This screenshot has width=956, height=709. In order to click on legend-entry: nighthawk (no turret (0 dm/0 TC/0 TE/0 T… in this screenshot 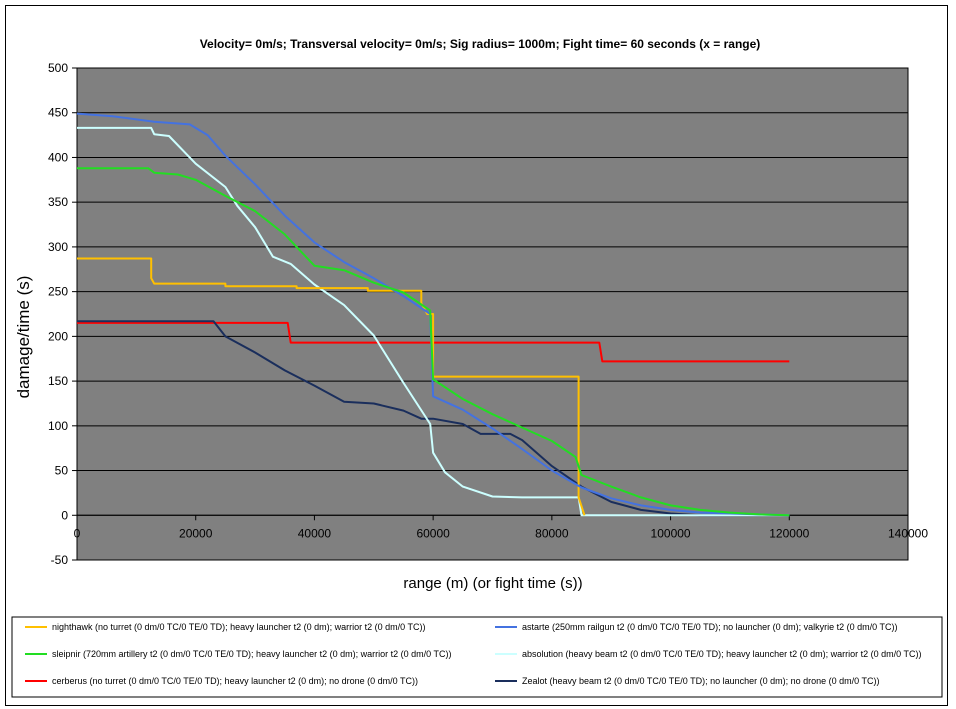, I will do `click(238, 627)`.